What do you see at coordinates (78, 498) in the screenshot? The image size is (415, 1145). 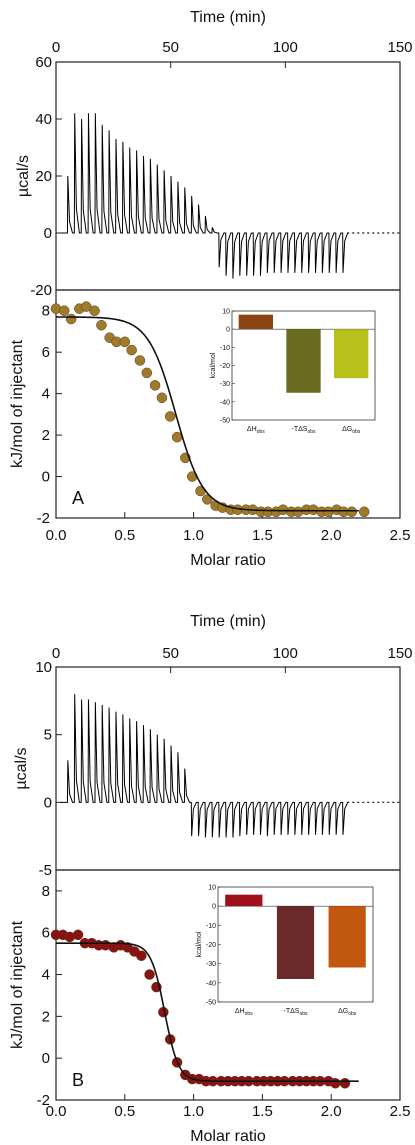 I see `panel-letter: A` at bounding box center [78, 498].